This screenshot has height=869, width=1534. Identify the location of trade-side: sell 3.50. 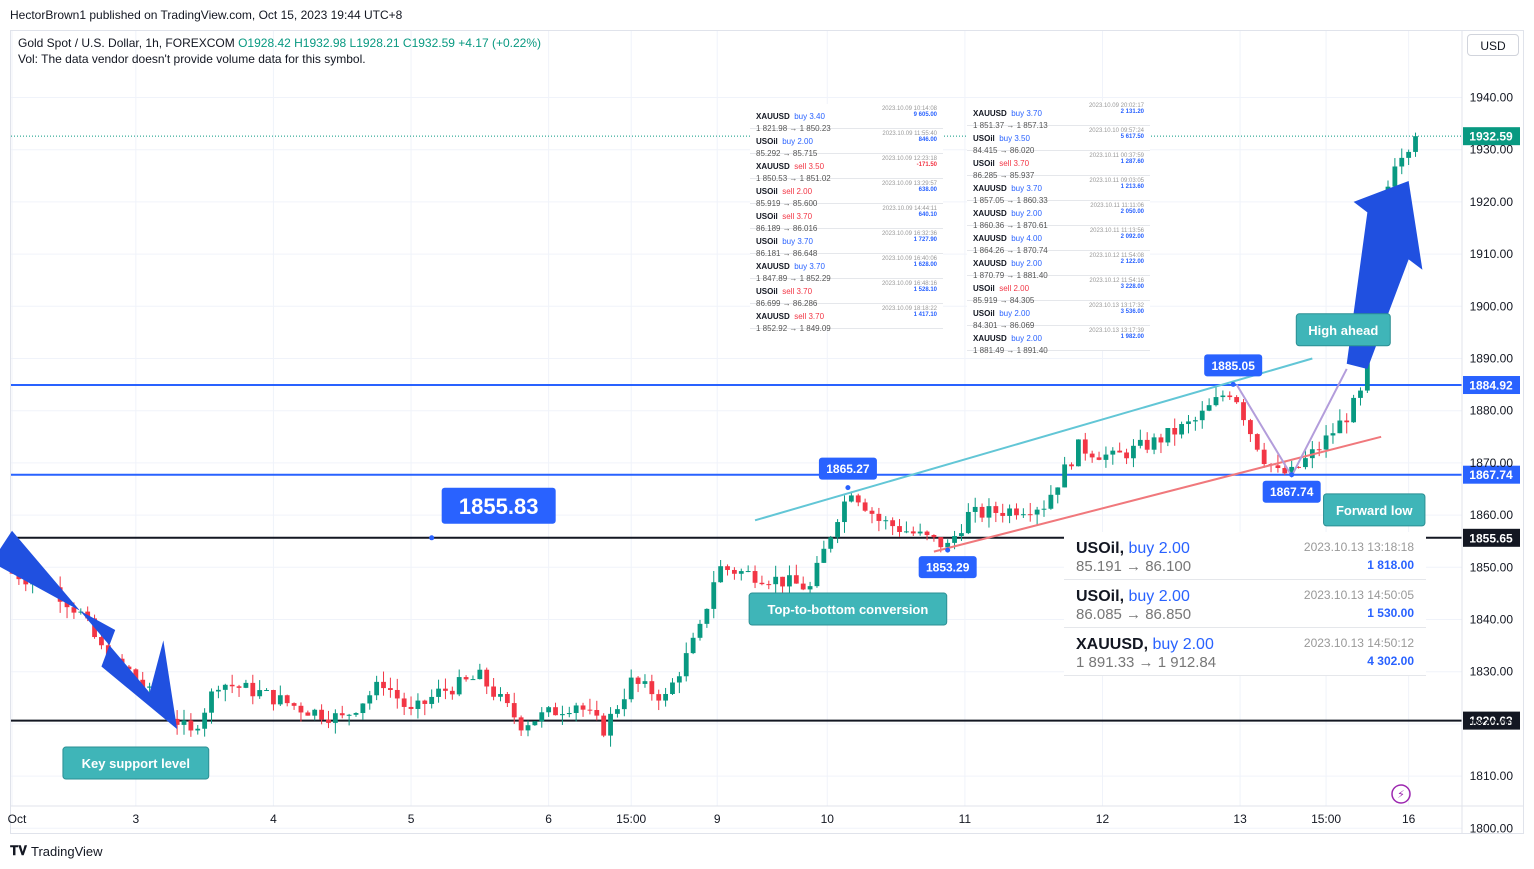
(809, 166).